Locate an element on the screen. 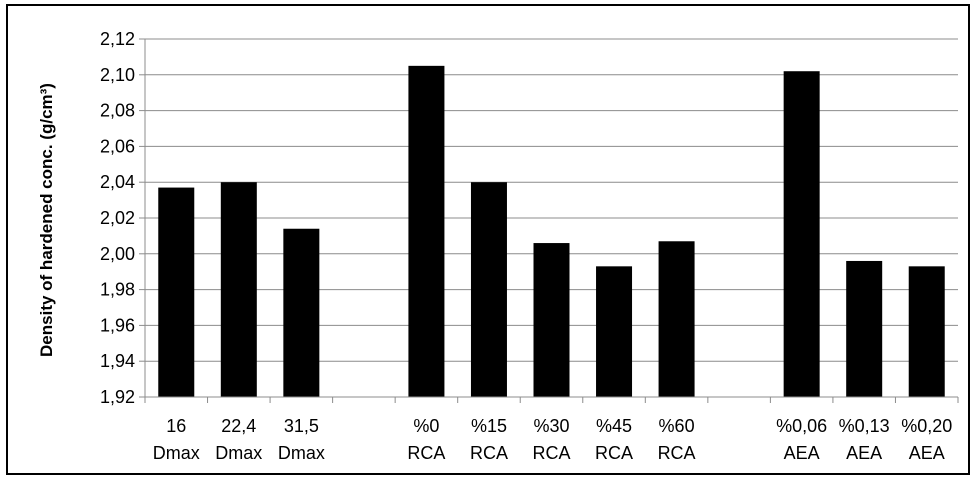 This screenshot has width=976, height=481. y-tick-label: 1,94 is located at coordinates (117, 361).